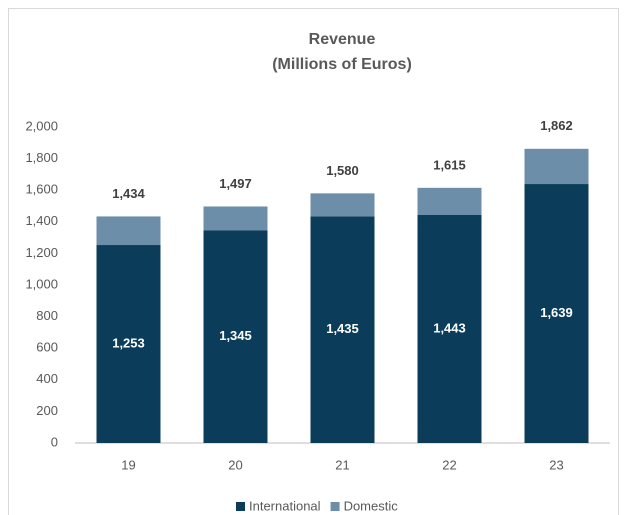  Describe the element at coordinates (235, 183) in the screenshot. I see `total-label: 1,497` at that location.